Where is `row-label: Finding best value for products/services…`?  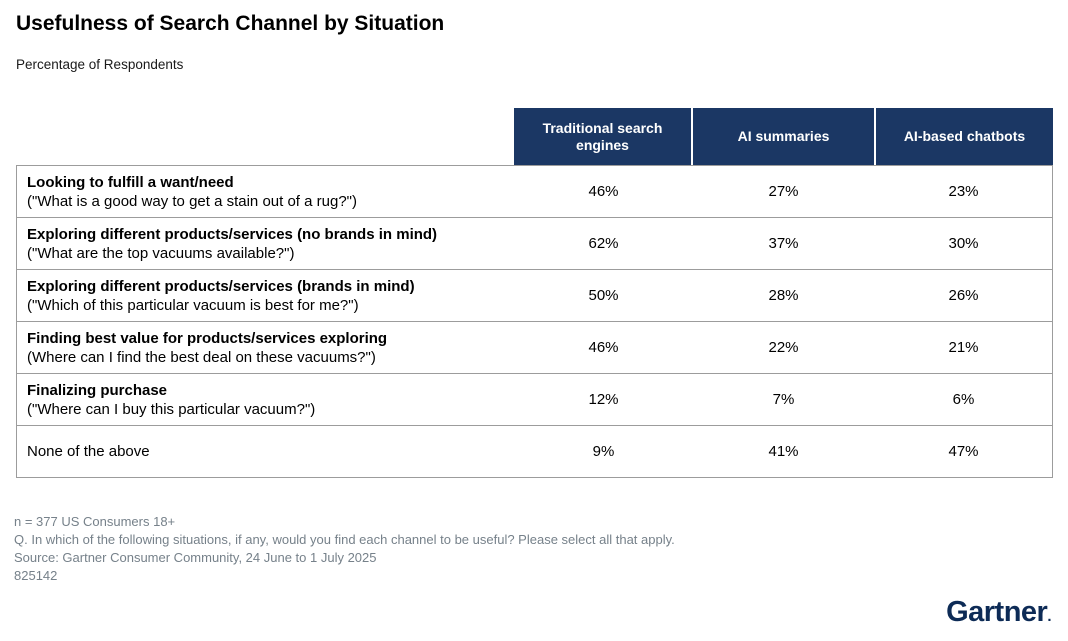 row-label: Finding best value for products/services… is located at coordinates (266, 348).